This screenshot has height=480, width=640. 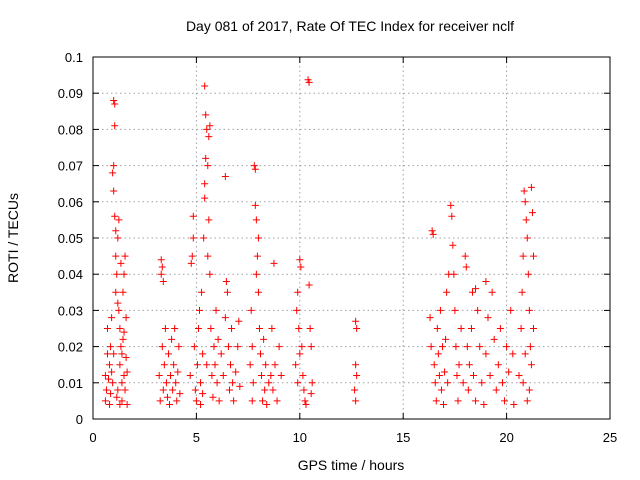 I want to click on x-axis-label: GPS time / hours, so click(x=351, y=465).